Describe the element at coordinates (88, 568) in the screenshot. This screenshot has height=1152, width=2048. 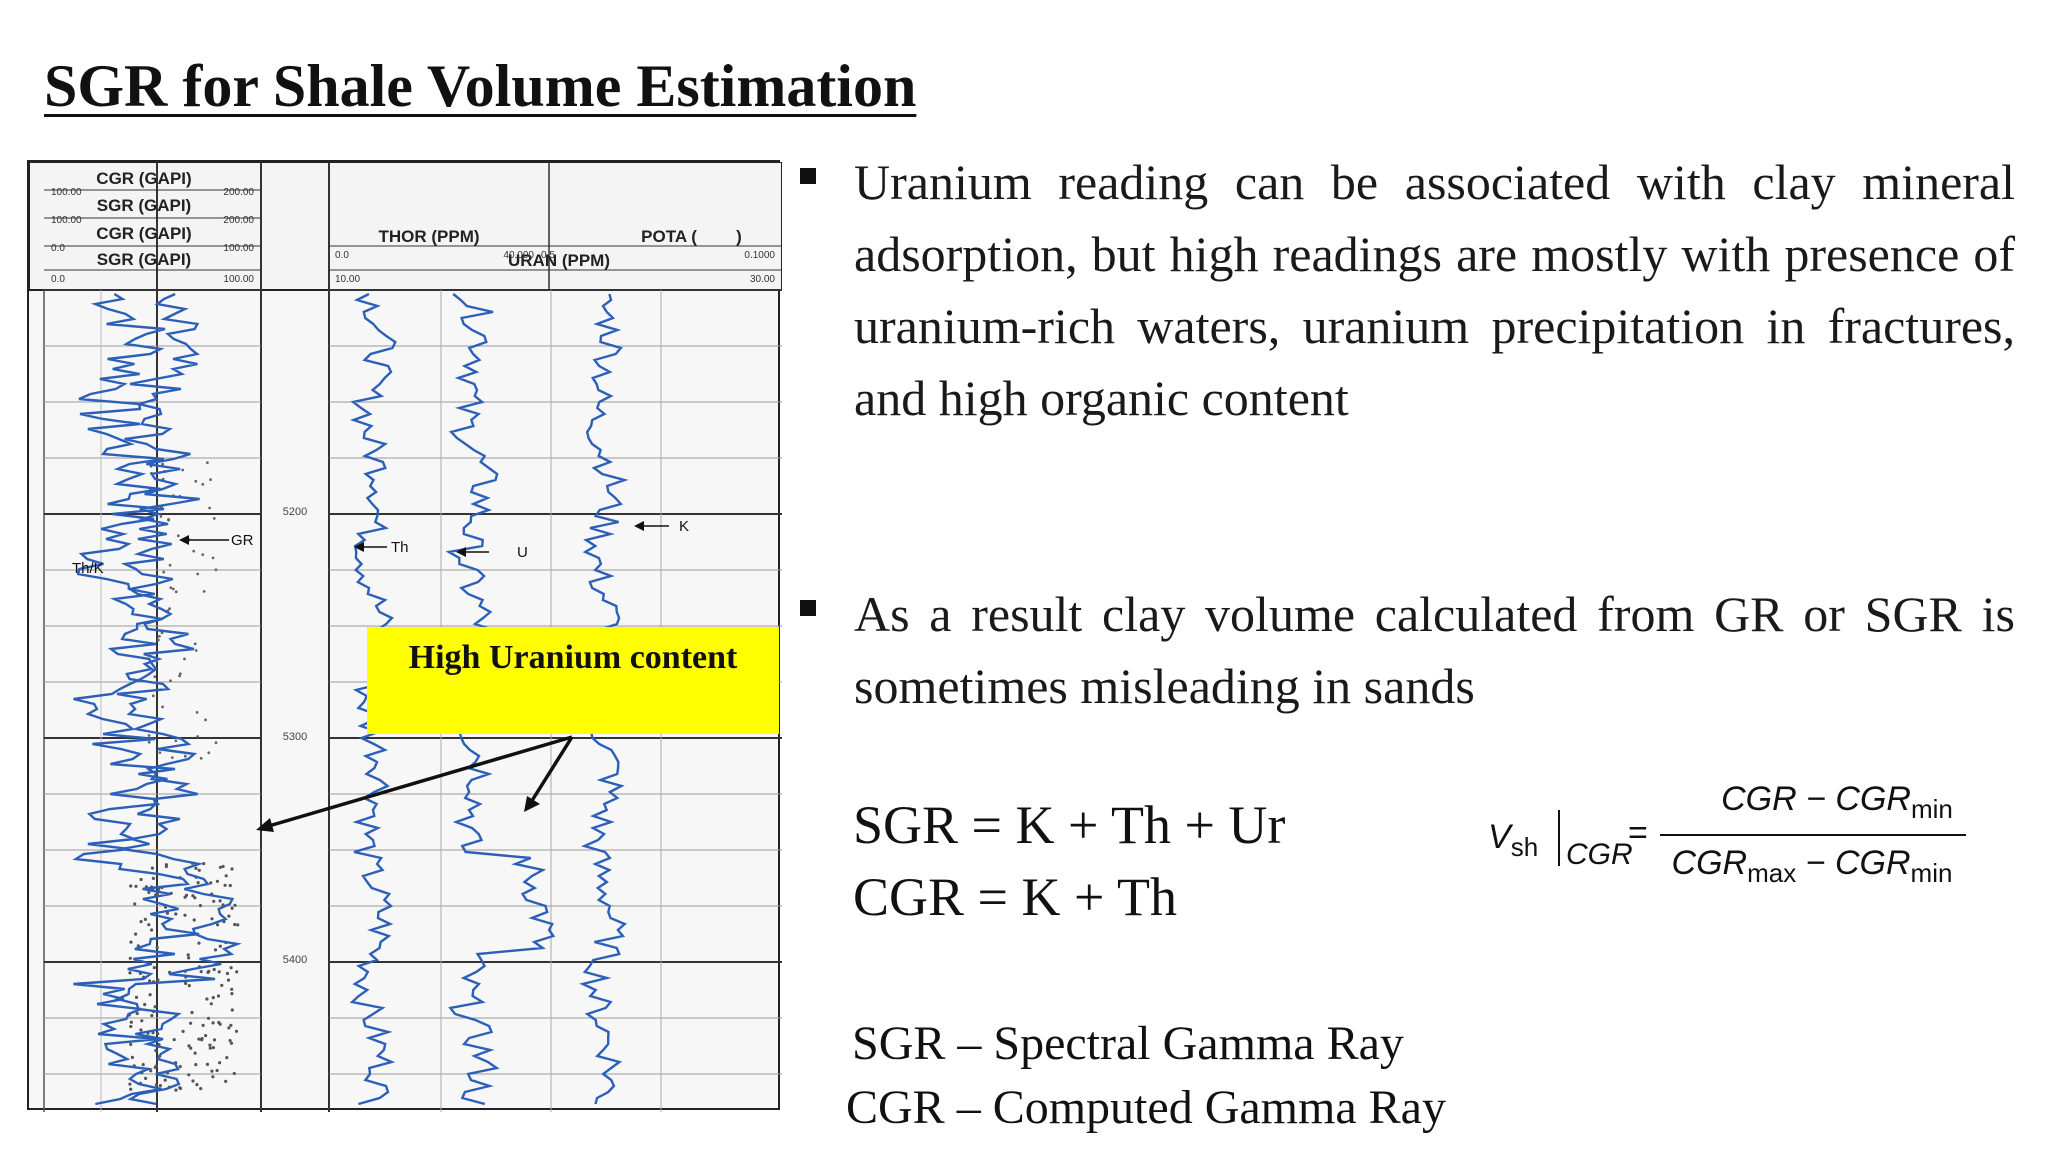
I see `curve-label-thk: Th/K` at that location.